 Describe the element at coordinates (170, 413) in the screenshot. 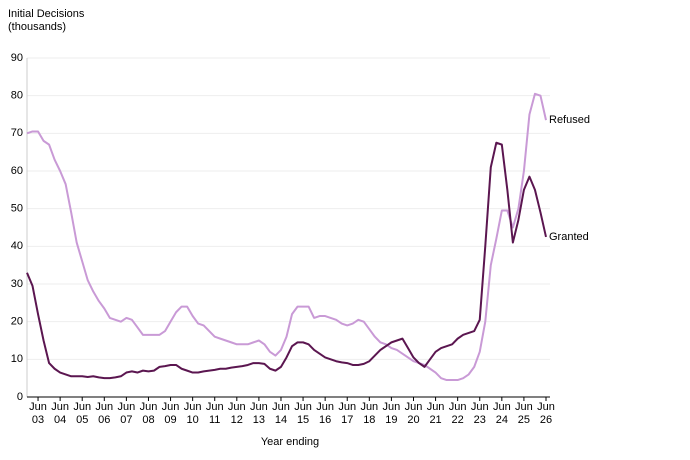

I see `x-tick-label: Jun 09` at that location.